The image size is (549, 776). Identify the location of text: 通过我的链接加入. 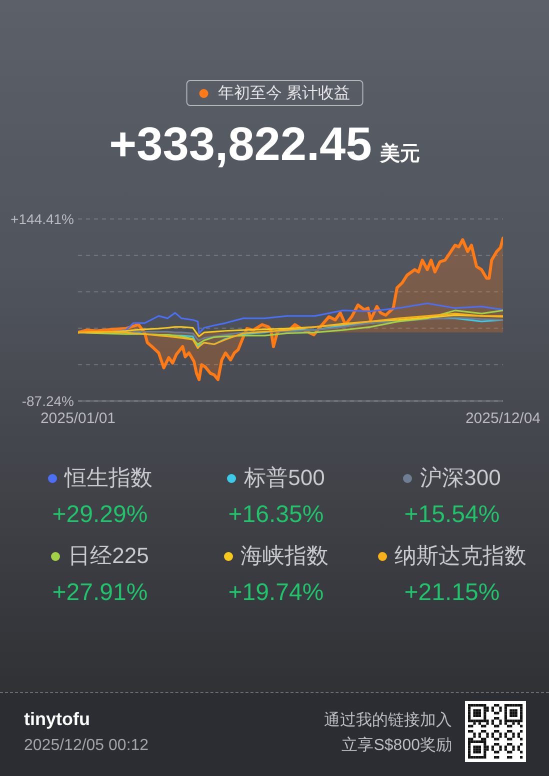
(388, 720).